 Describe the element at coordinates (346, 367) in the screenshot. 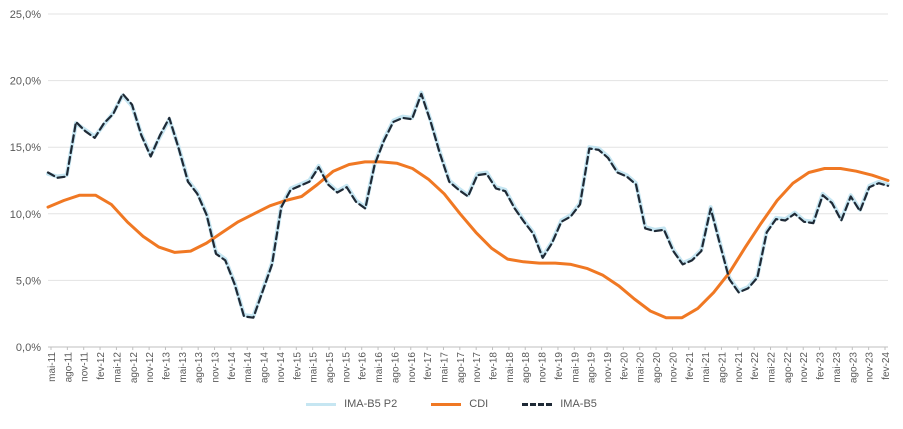

I see `x-tick-label: nov-15` at that location.